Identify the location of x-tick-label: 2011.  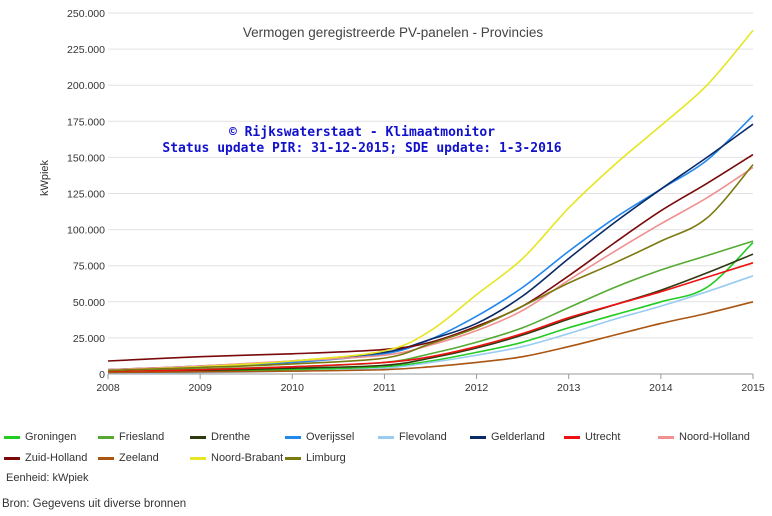
(384, 388).